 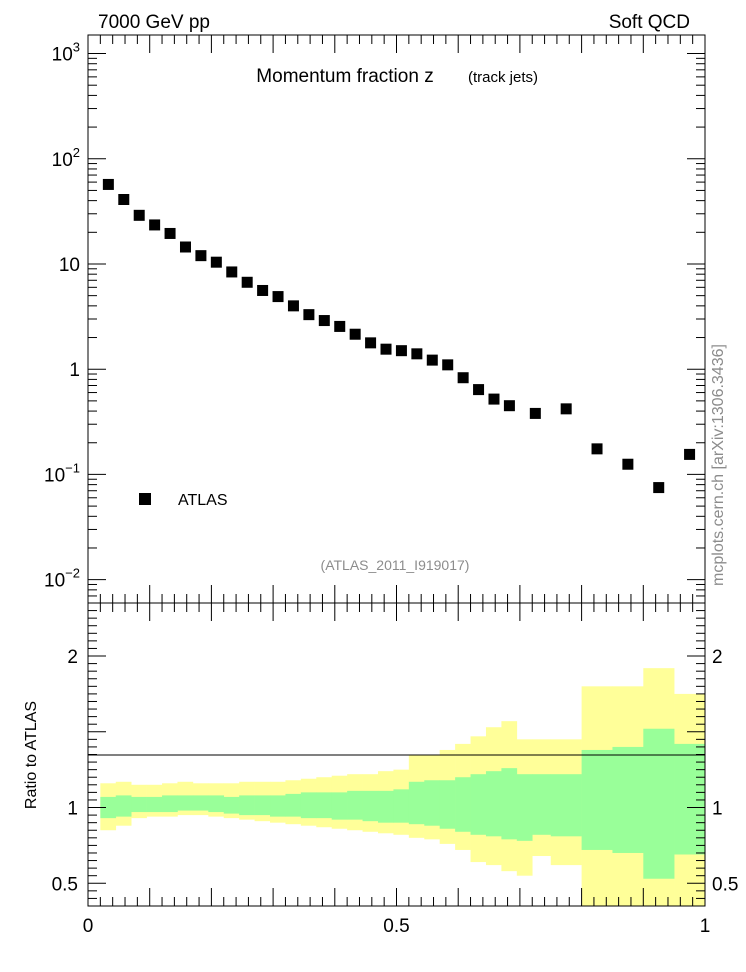 I want to click on legend-label: ATLAS, so click(x=203, y=500).